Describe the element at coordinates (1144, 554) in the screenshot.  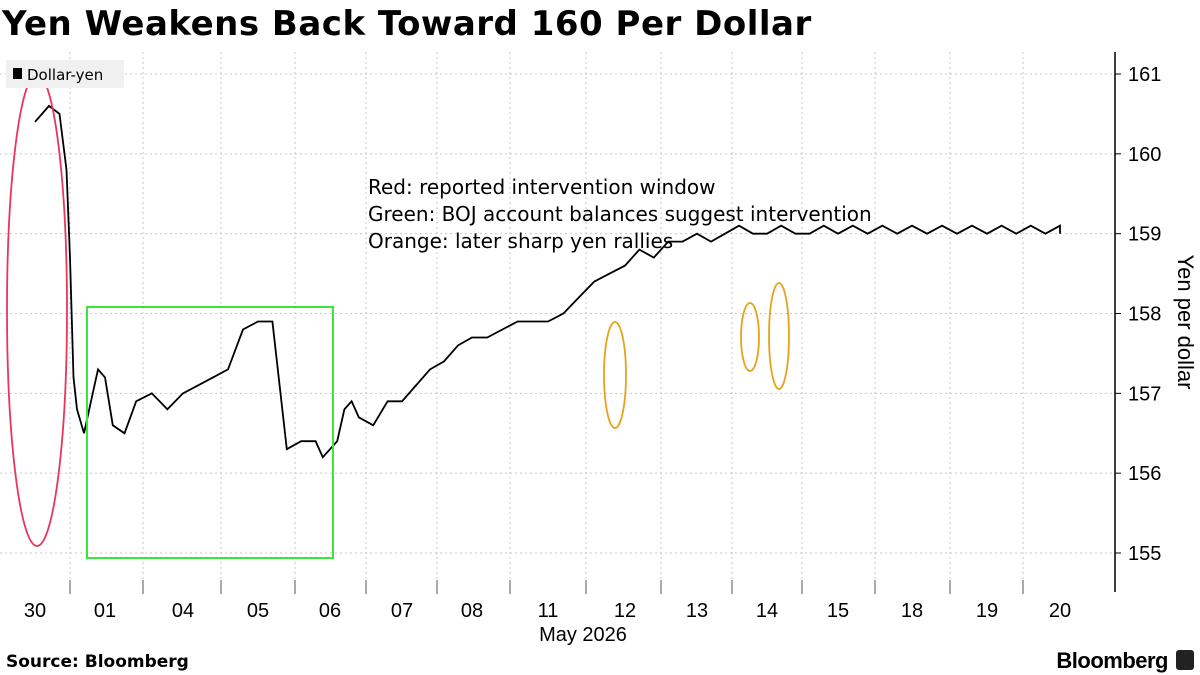
I see `y-tick-label: 155` at that location.